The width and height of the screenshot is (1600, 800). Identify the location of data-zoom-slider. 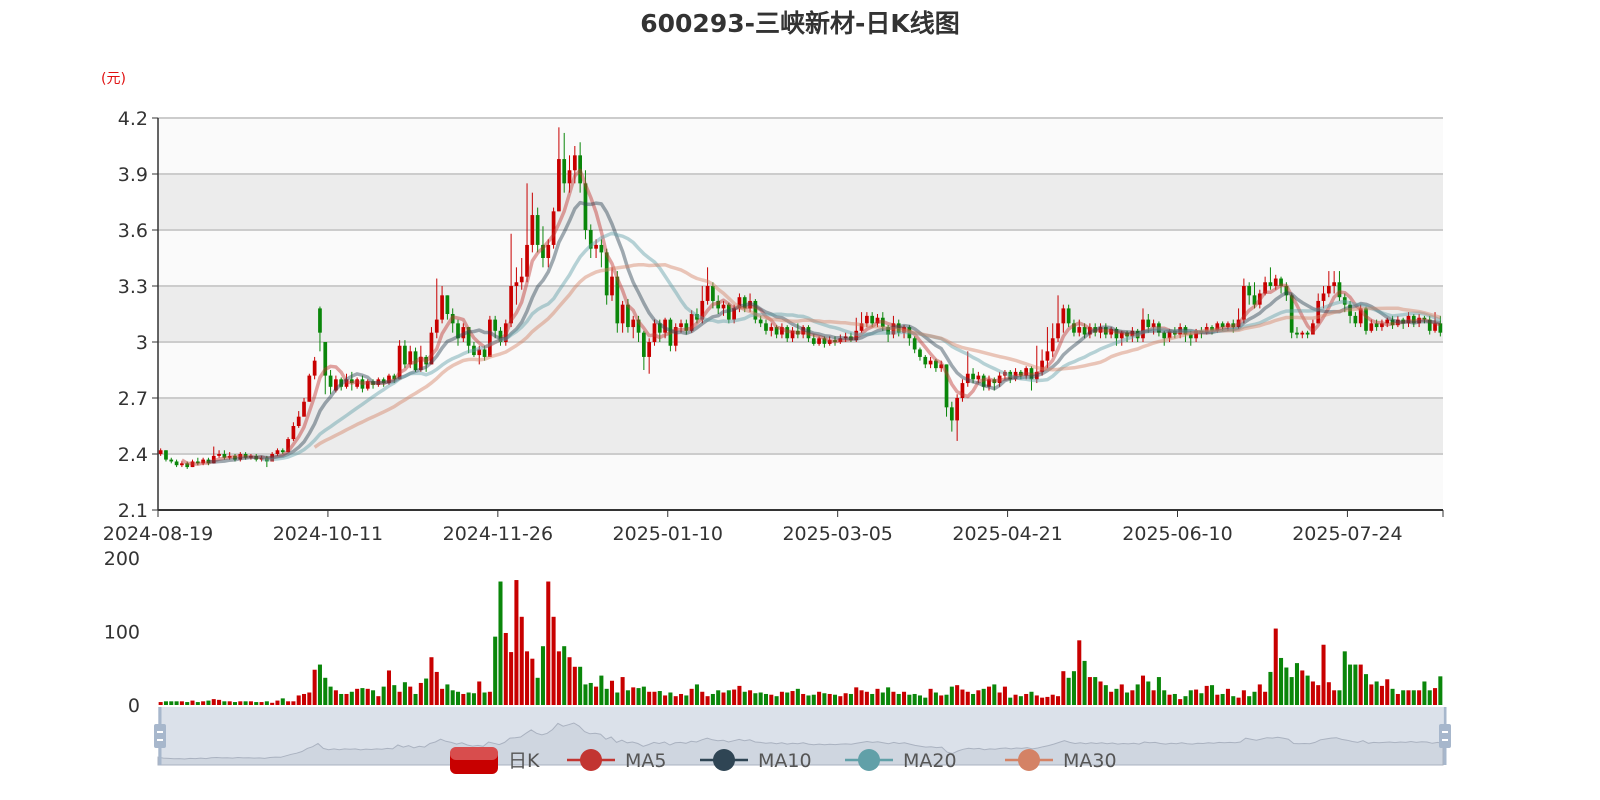
(802, 736).